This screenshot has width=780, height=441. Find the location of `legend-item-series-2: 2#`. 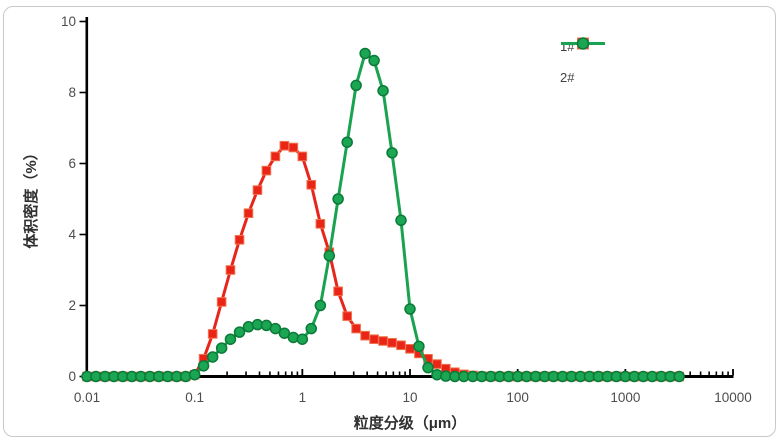

legend-item-series-2: 2# is located at coordinates (582, 62).